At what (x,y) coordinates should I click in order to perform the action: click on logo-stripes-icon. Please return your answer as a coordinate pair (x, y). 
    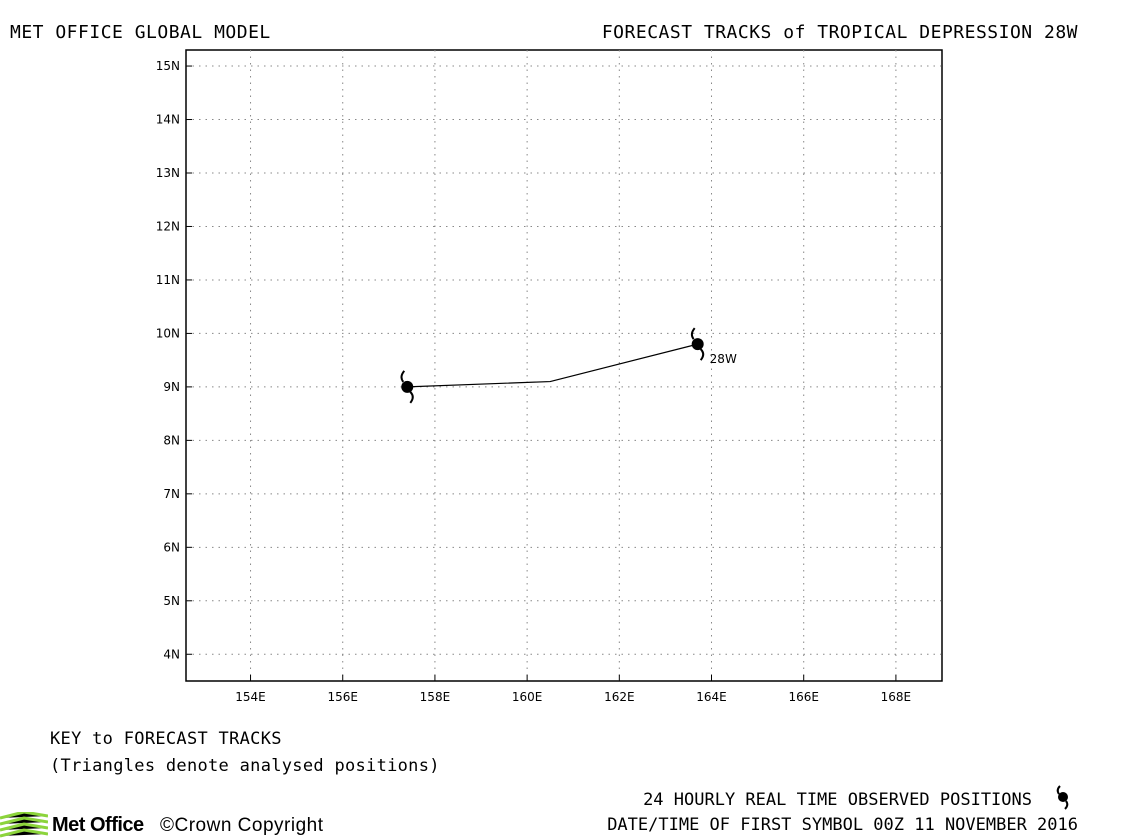
    Looking at the image, I should click on (24, 825).